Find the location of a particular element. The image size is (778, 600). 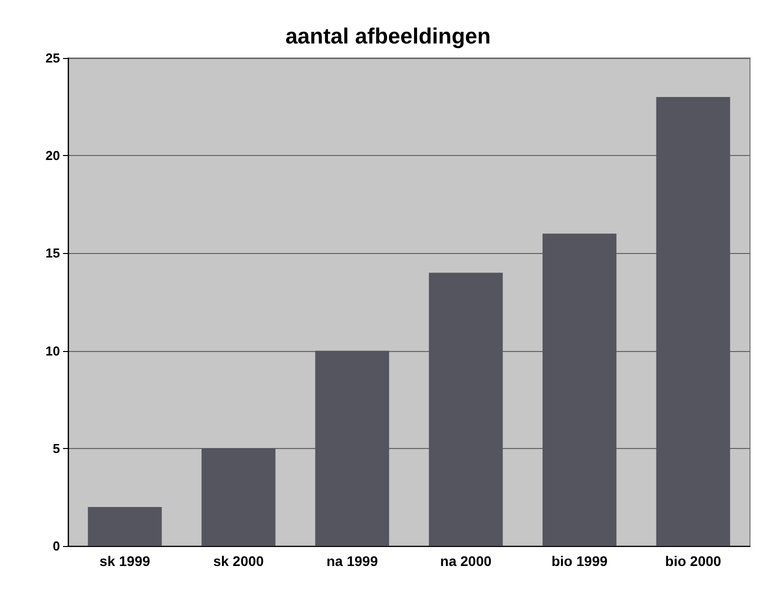

y-tick-label: 25 is located at coordinates (53, 58).